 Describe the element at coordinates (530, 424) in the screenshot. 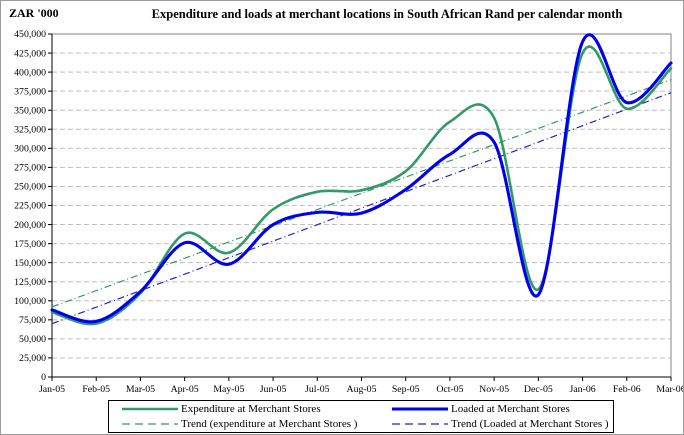

I see `legend-label-trend-loaded: Trend (Loaded at Merchant Stores )` at that location.